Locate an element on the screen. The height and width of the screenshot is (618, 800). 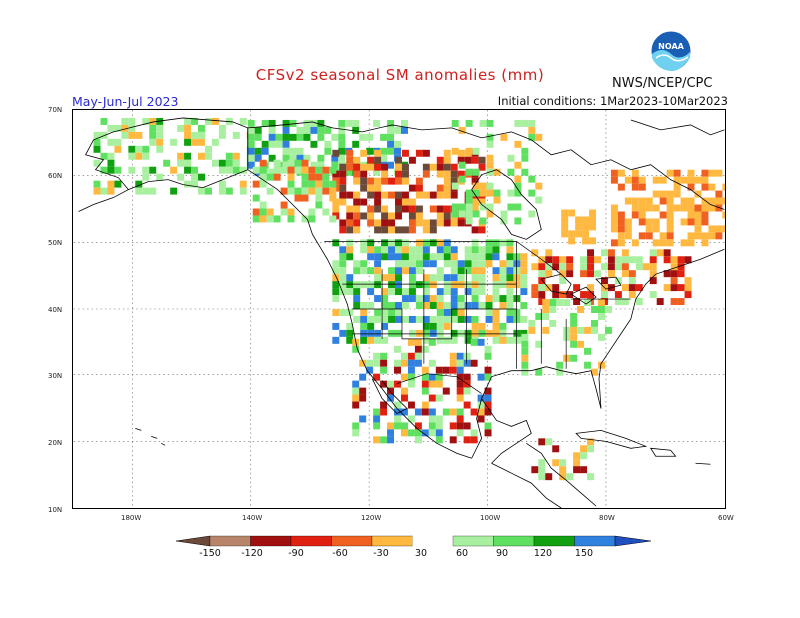
legend-label: 90 is located at coordinates (502, 553).